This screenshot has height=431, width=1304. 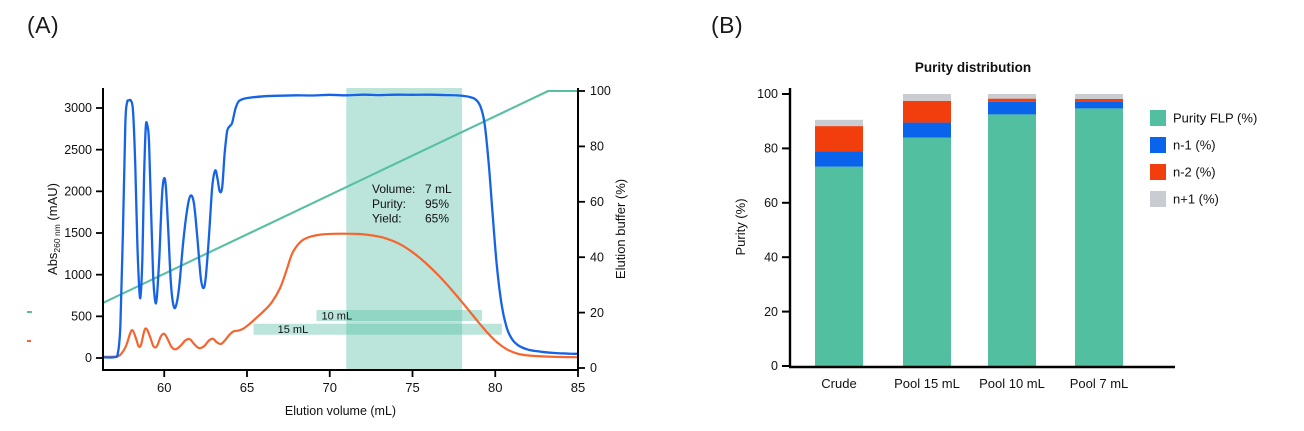 I want to click on x-tick-label: 75, so click(x=412, y=387).